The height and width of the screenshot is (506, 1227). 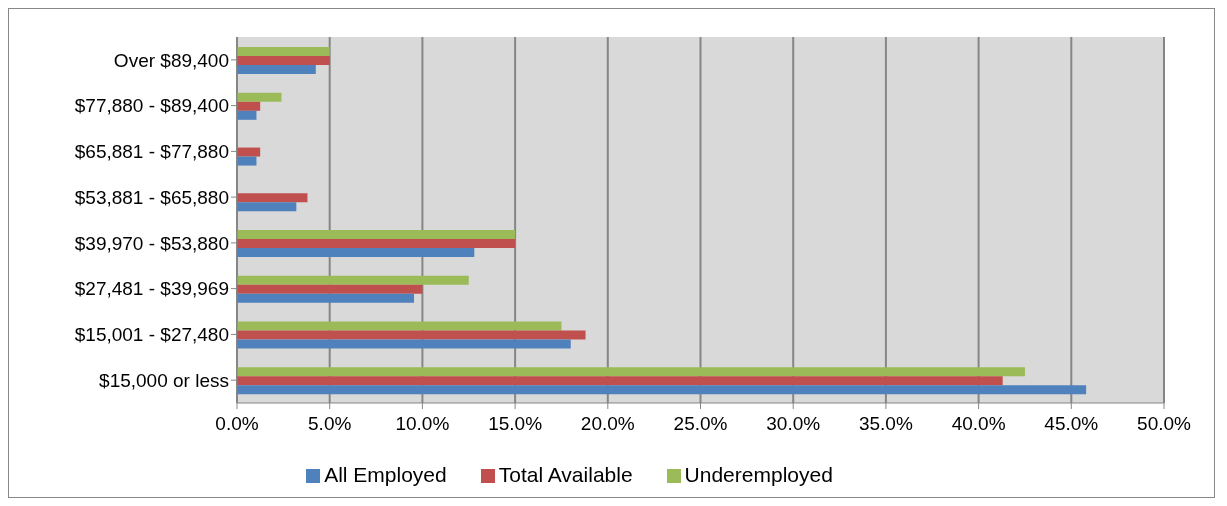 What do you see at coordinates (330, 424) in the screenshot?
I see `x-tick-label: 5.0%` at bounding box center [330, 424].